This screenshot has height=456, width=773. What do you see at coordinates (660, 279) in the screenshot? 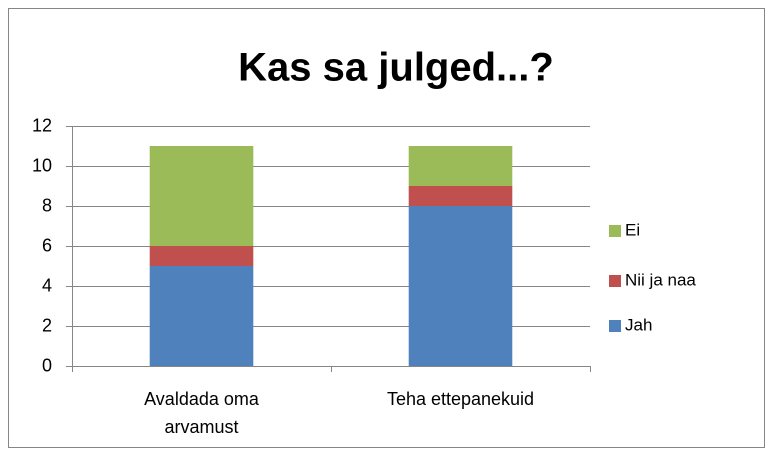
I see `legend-label: Nii ja naa` at bounding box center [660, 279].